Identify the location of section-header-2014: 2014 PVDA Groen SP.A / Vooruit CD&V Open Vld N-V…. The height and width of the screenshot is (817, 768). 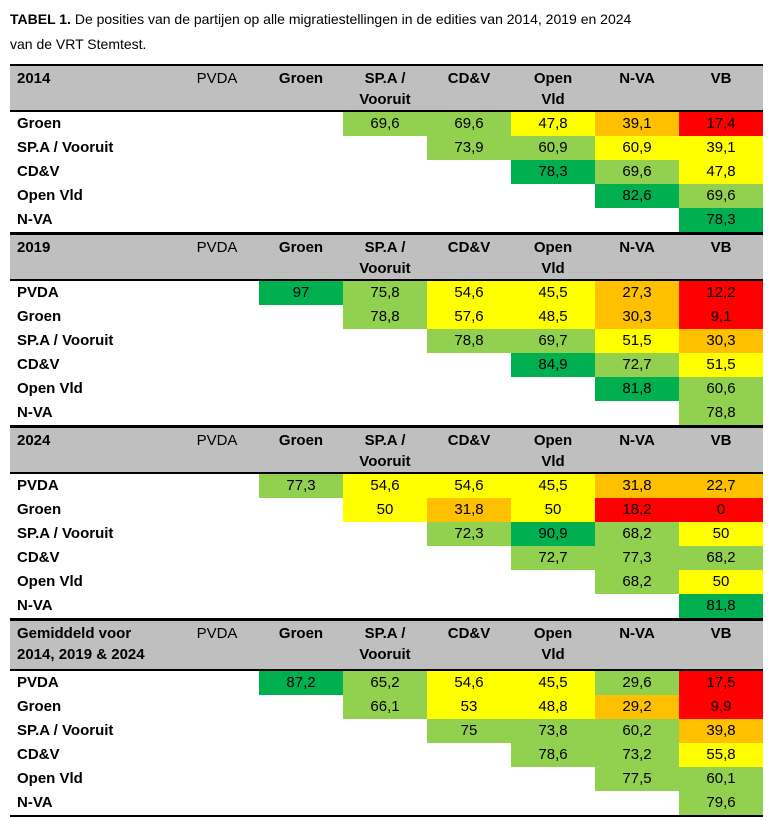
(386, 88).